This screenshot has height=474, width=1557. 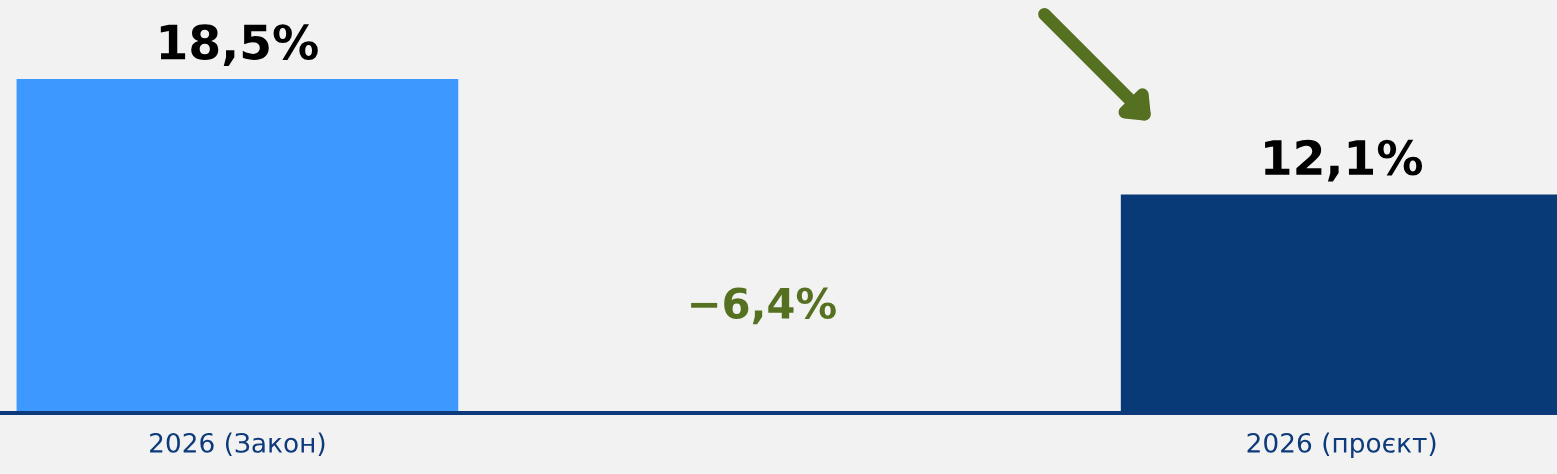 What do you see at coordinates (1344, 160) in the screenshot?
I see `data-label: 12,1%` at bounding box center [1344, 160].